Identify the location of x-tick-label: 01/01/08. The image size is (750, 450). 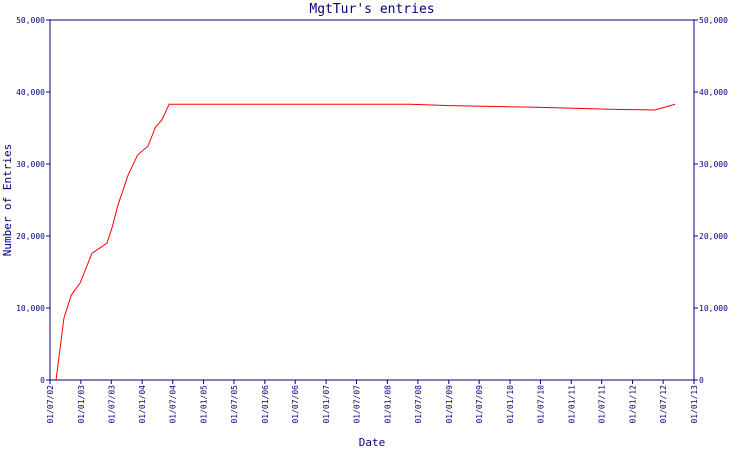
(387, 404).